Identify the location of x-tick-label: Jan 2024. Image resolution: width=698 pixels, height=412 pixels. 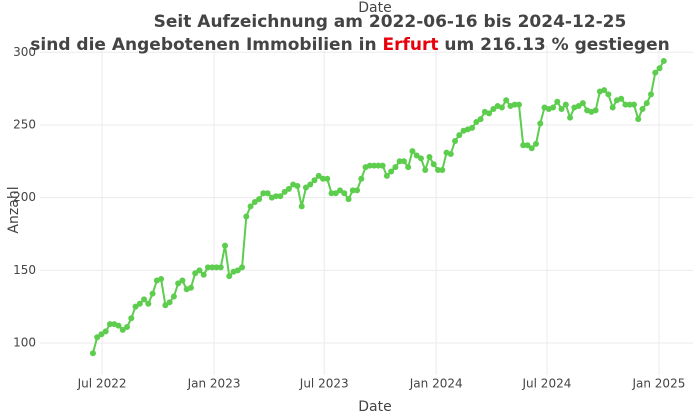
(436, 384).